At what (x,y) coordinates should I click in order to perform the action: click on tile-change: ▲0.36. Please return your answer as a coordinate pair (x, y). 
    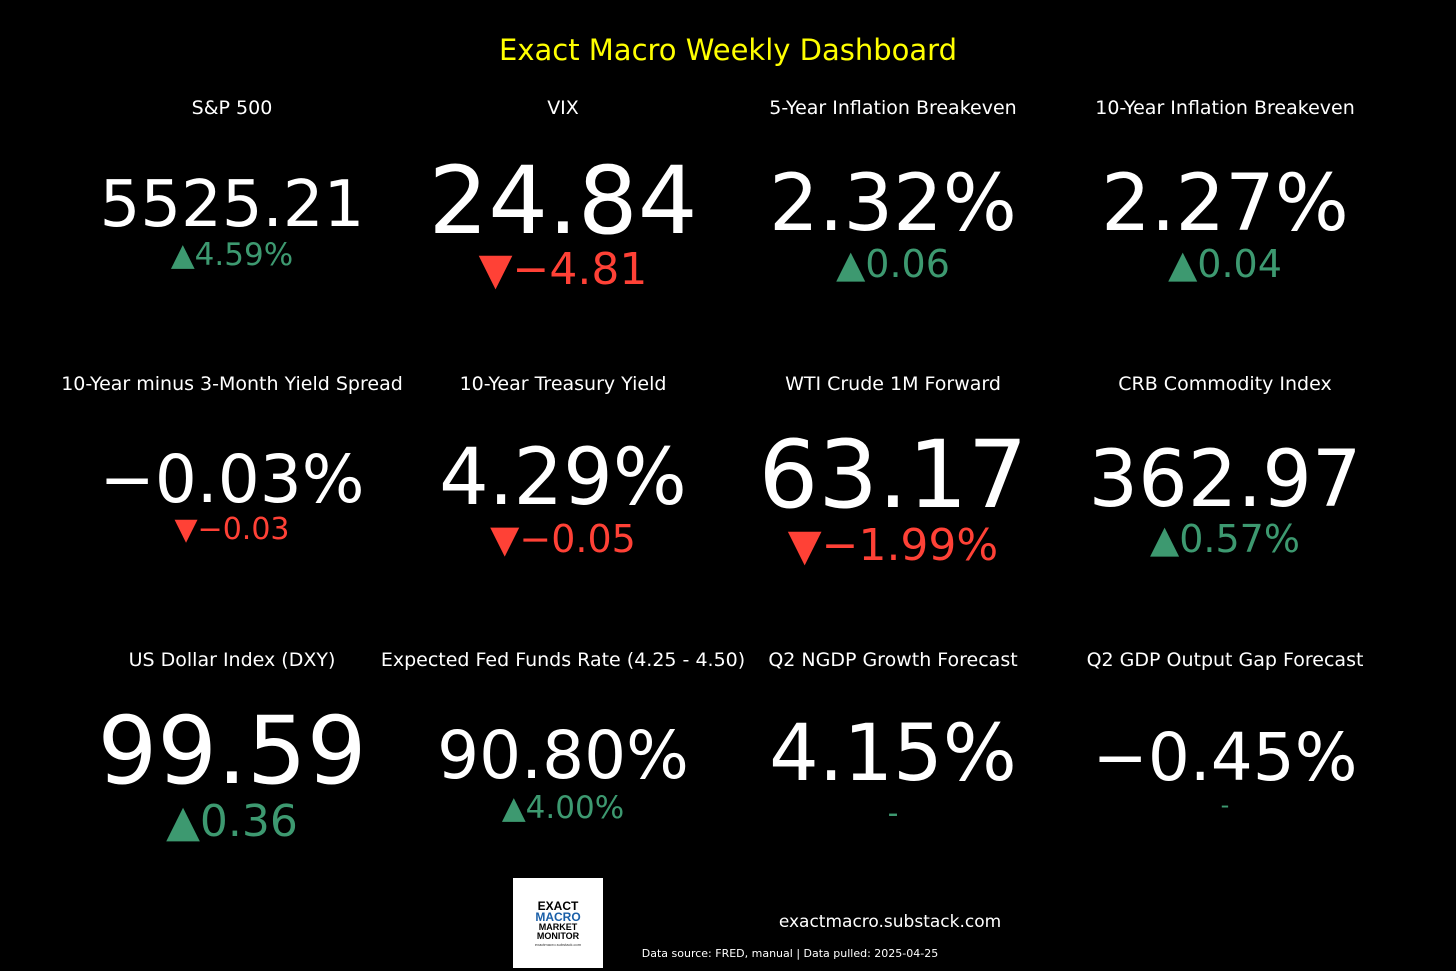
    Looking at the image, I should click on (232, 821).